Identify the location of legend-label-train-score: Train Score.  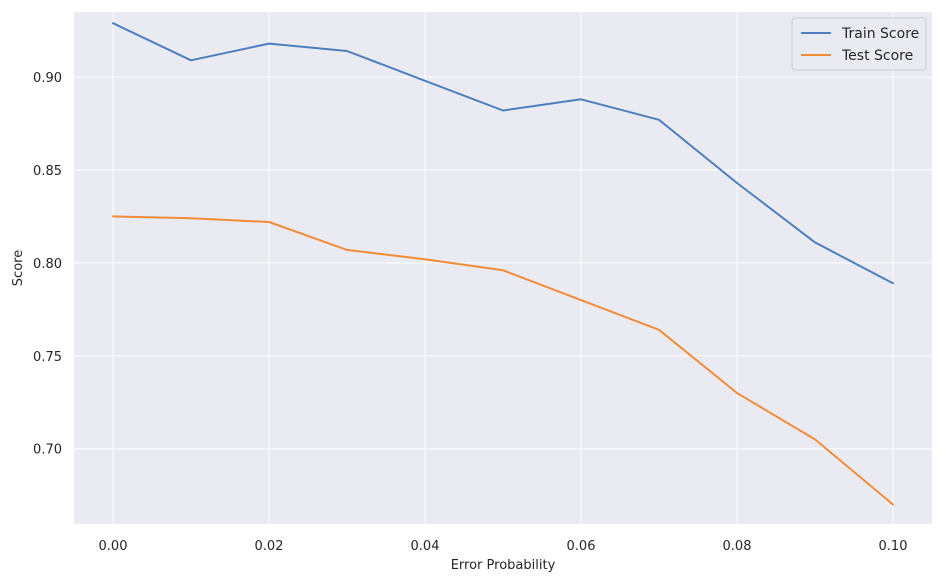
(880, 34).